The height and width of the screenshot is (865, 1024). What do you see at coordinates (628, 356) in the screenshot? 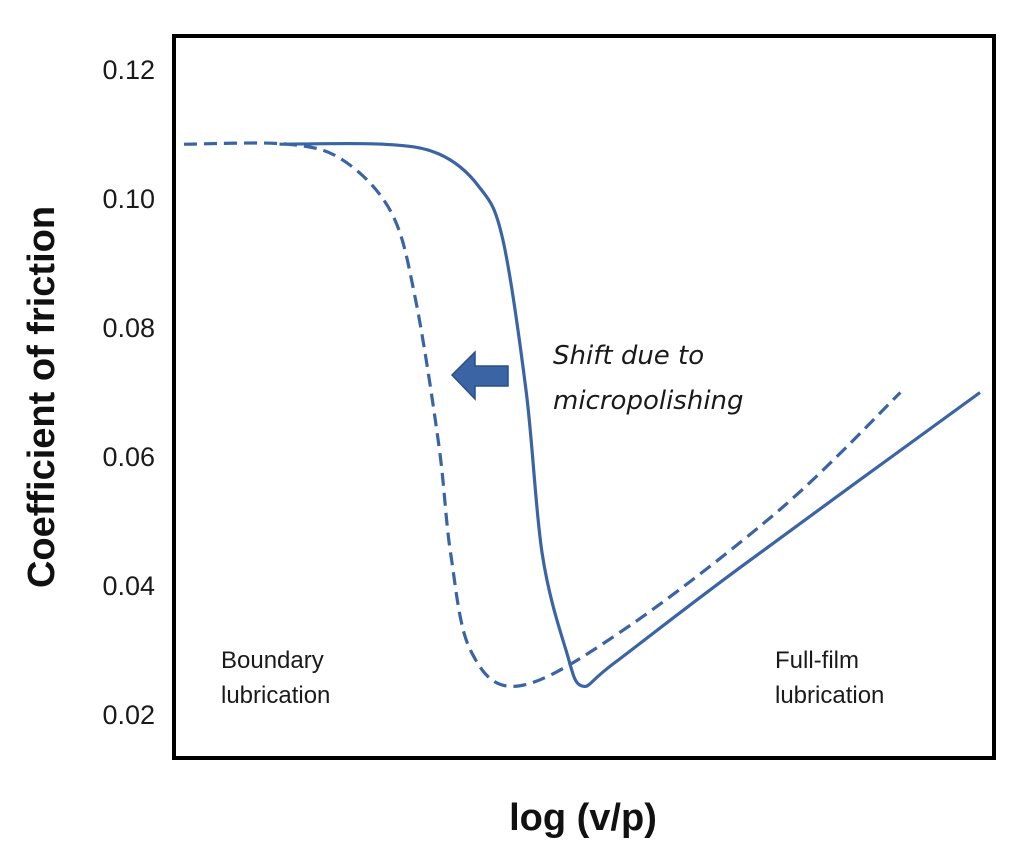
I see `annotation-shift-line1: Shift due to` at bounding box center [628, 356].